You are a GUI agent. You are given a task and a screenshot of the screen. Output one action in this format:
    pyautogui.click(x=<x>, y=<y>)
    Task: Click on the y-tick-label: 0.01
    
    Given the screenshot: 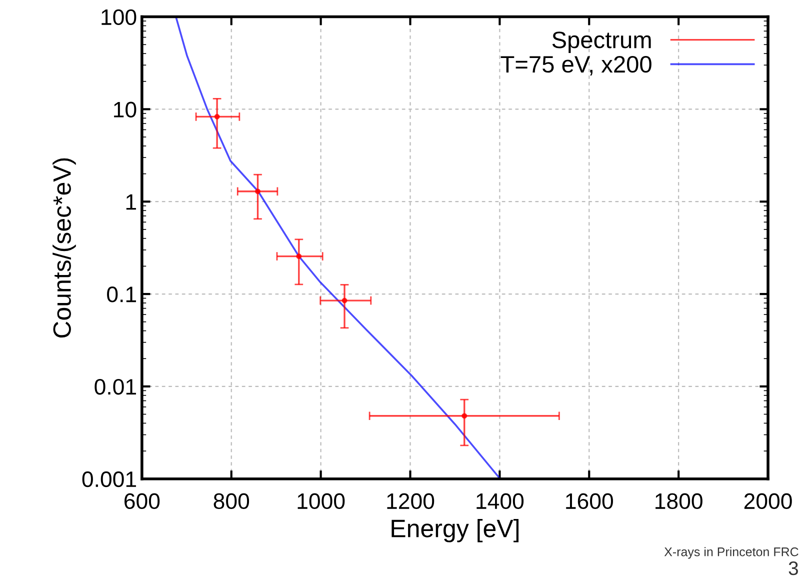 What is the action you would take?
    pyautogui.click(x=115, y=386)
    